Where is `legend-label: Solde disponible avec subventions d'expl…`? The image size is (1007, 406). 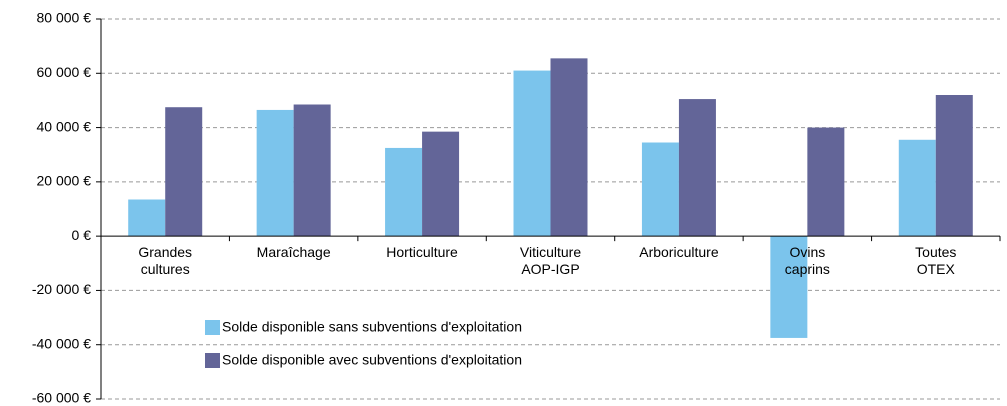
legend-label: Solde disponible avec subventions d'expl… is located at coordinates (372, 360).